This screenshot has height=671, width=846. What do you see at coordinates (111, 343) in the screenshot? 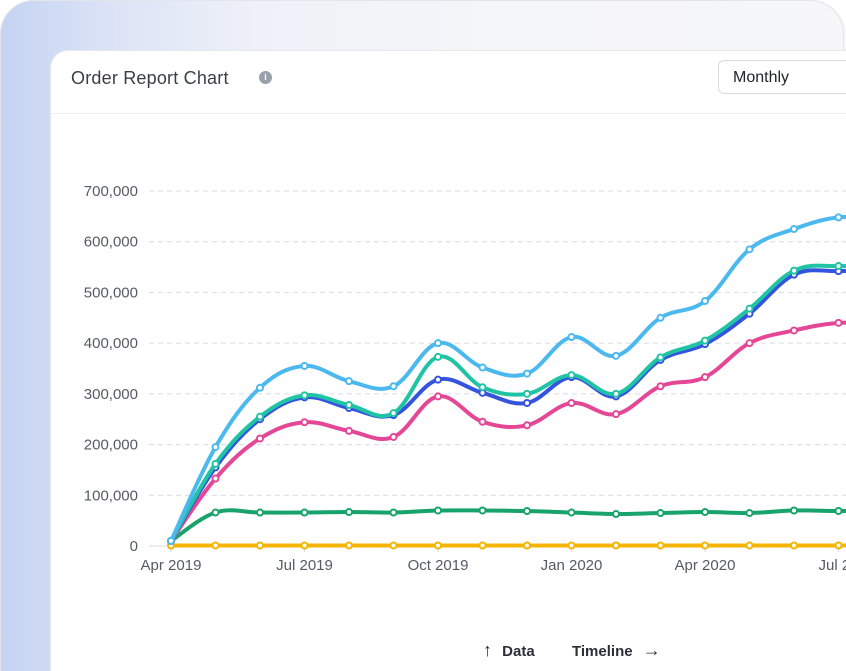
I see `y-tick-label: 400,000` at bounding box center [111, 343].